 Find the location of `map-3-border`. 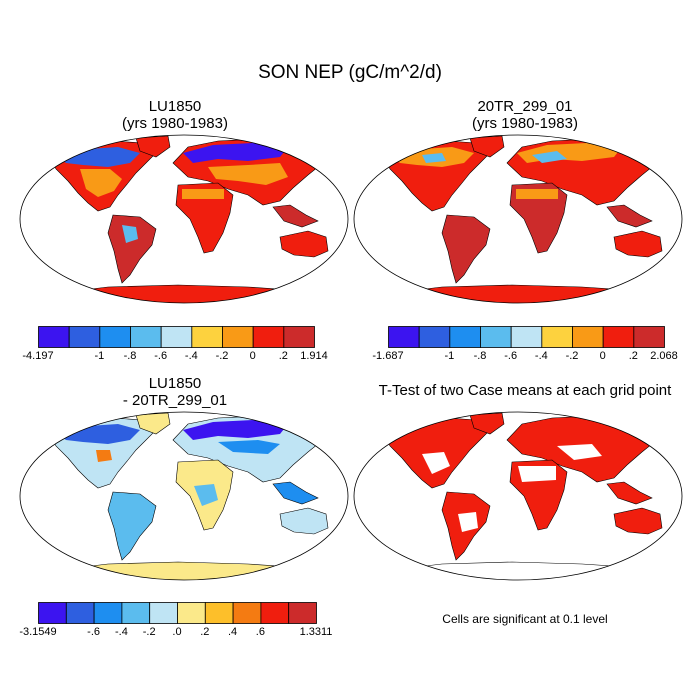

map-3-border is located at coordinates (184, 496).